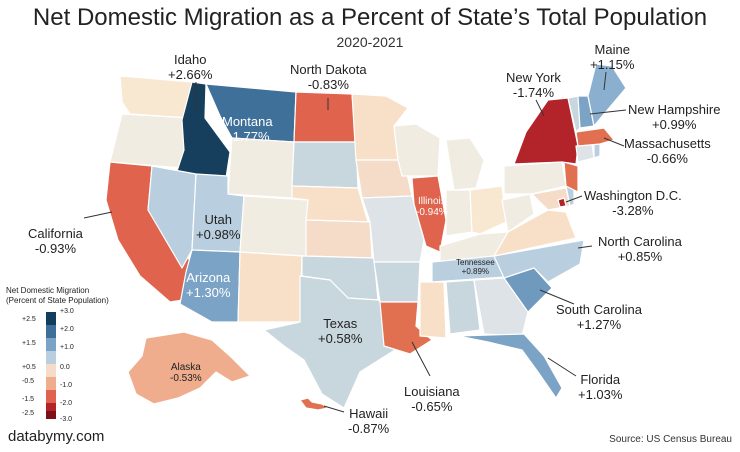 This screenshot has width=740, height=452. I want to click on label-maine: Maine +1.15%, so click(612, 57).